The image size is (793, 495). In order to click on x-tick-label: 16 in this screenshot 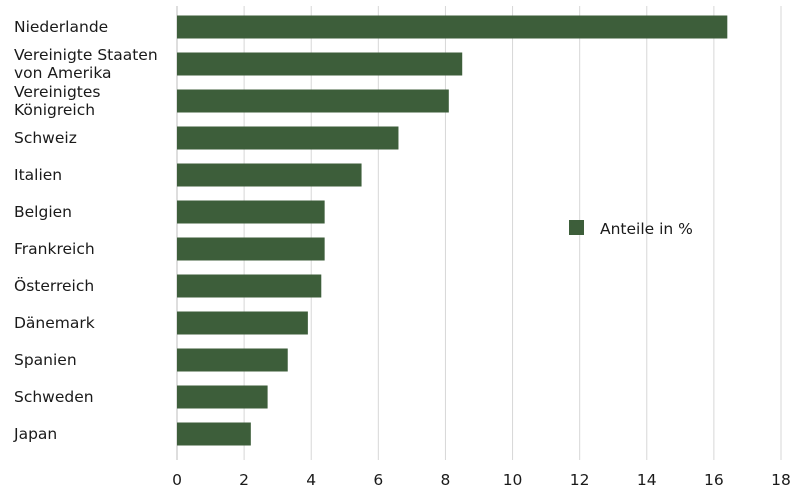, I will do `click(714, 480)`.